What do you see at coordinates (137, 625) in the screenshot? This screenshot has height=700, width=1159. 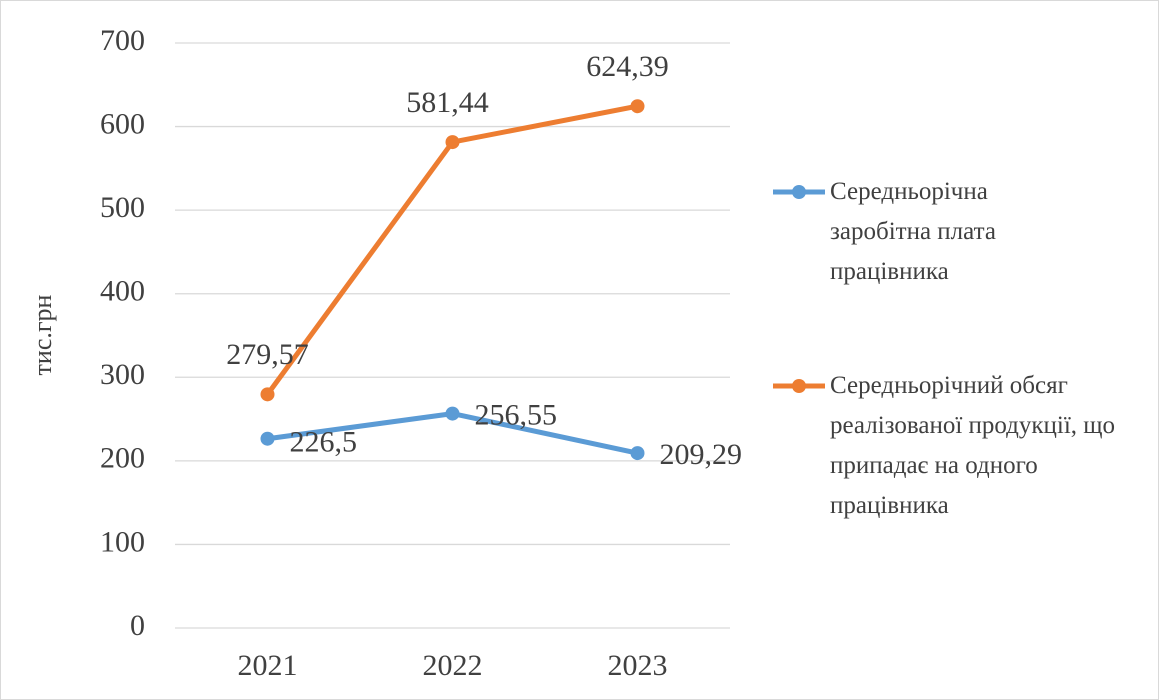 I see `y-tick-label: 0` at bounding box center [137, 625].